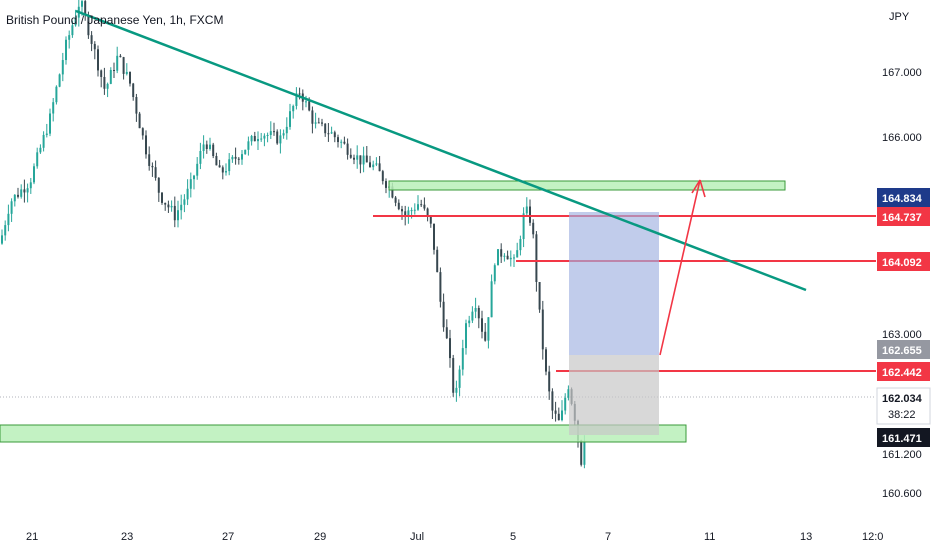 Image resolution: width=932 pixels, height=550 pixels. I want to click on target-box, so click(614, 283).